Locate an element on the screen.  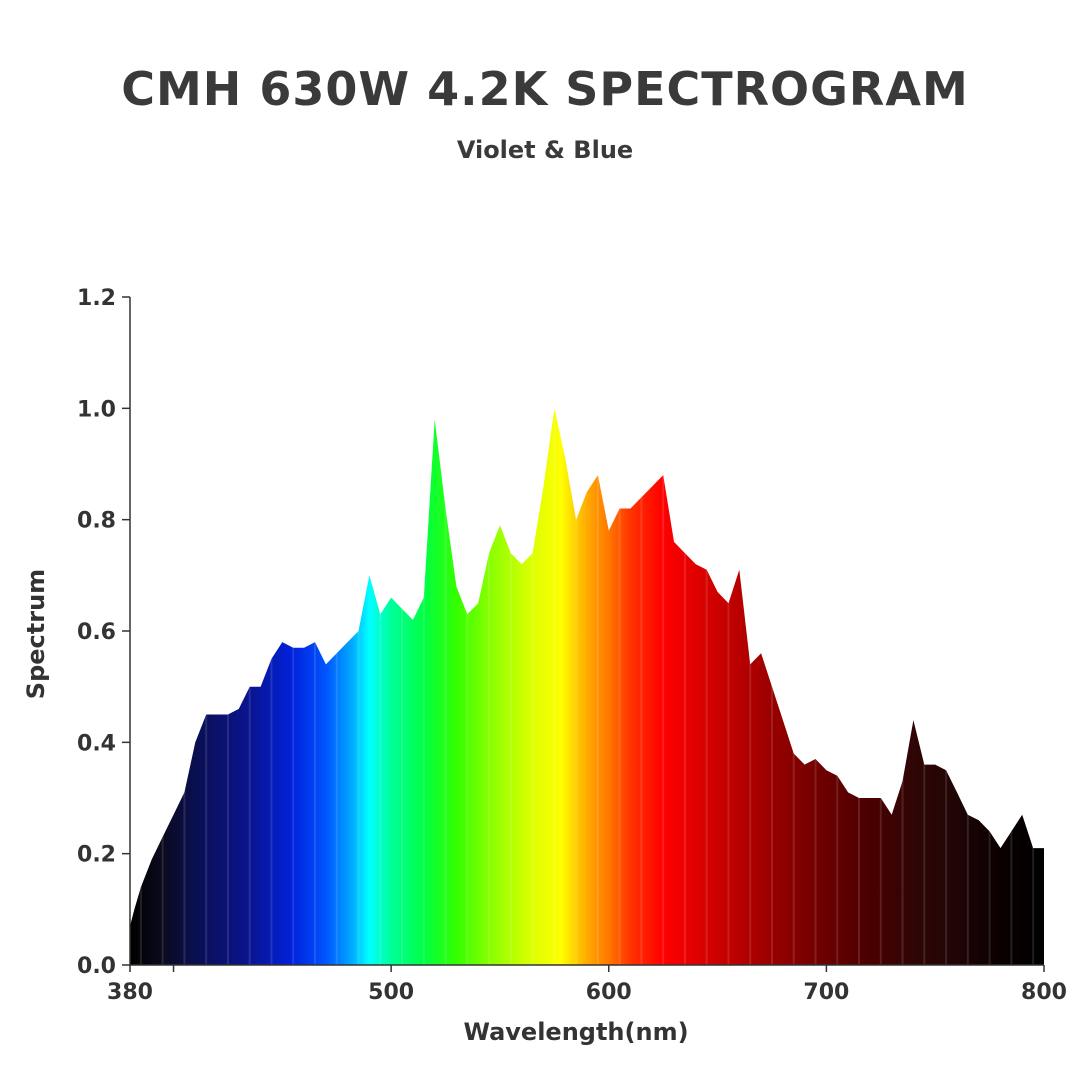
y-tick-label: 1.0 is located at coordinates (96, 409).